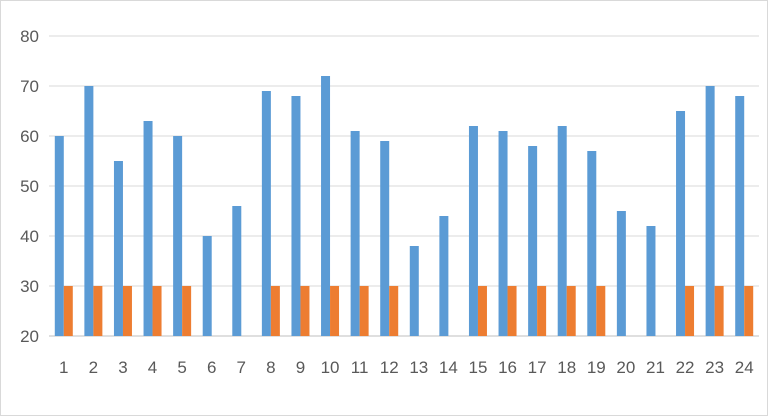 This screenshot has width=768, height=417. Describe the element at coordinates (211, 367) in the screenshot. I see `x-tick-label: 6` at that location.